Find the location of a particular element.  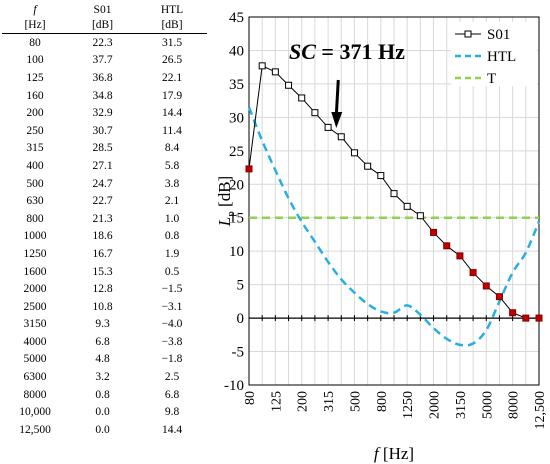

table-row: 250 30.7 11.4 is located at coordinates (104, 131).